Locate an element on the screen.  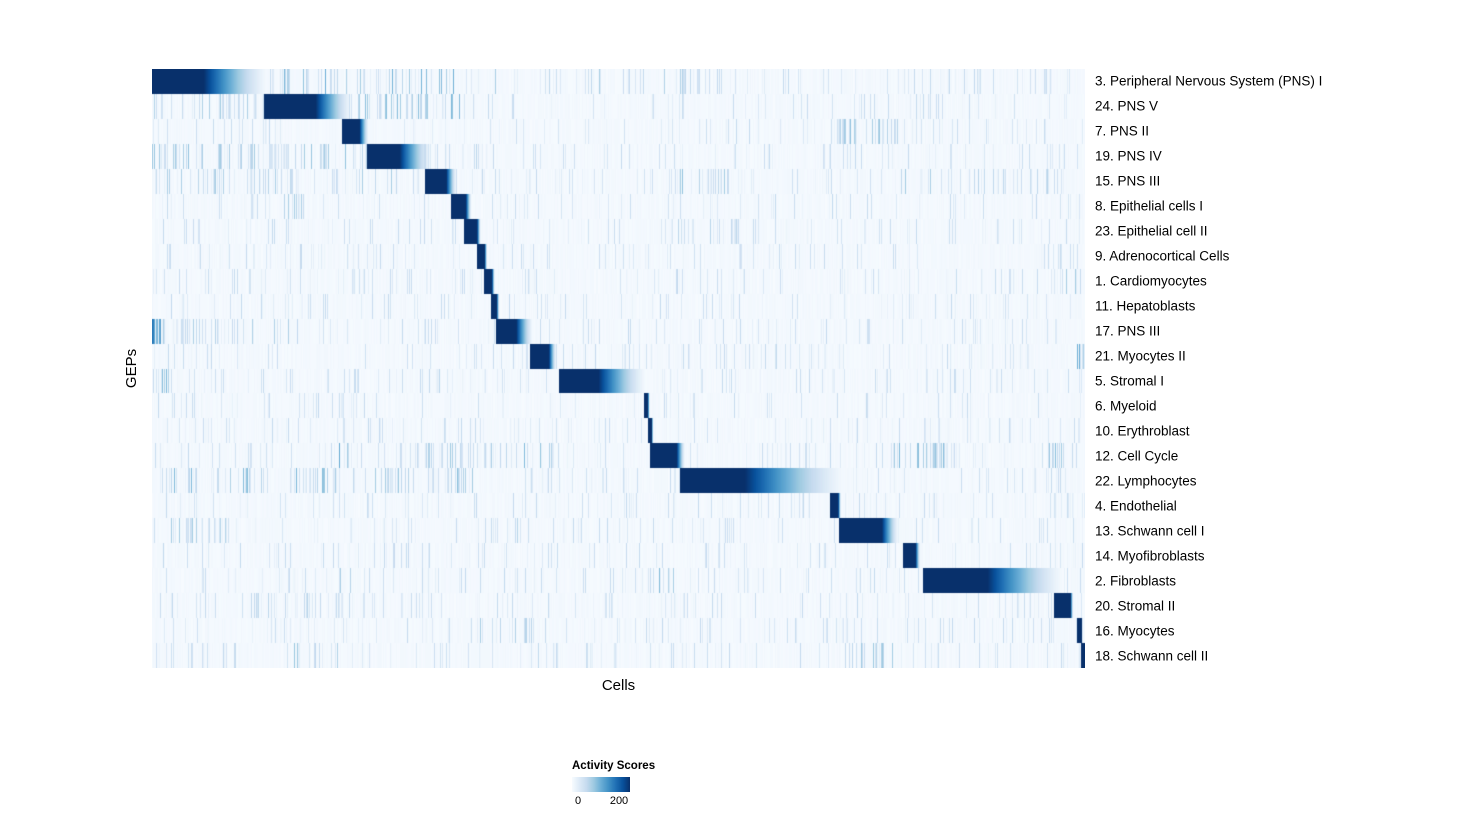
row-label: 2. Fibroblasts is located at coordinates (1136, 581).